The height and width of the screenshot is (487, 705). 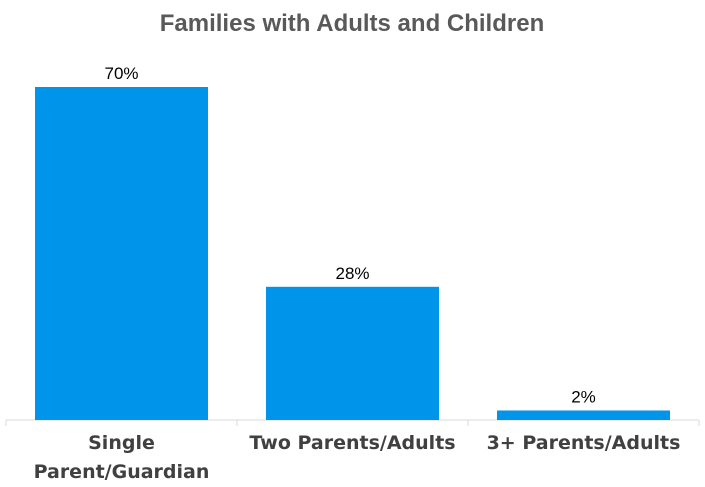 I want to click on chart-title: Families with Adults and Children, so click(x=352, y=23).